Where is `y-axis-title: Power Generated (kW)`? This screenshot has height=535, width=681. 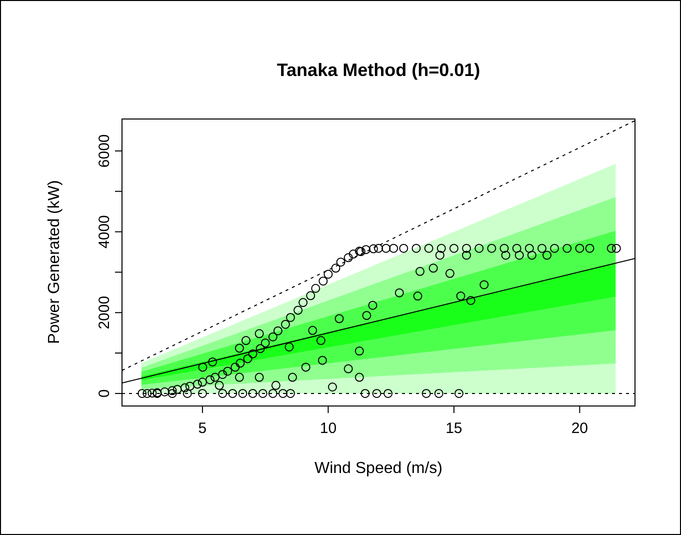 y-axis-title: Power Generated (kW) is located at coordinates (55, 262).